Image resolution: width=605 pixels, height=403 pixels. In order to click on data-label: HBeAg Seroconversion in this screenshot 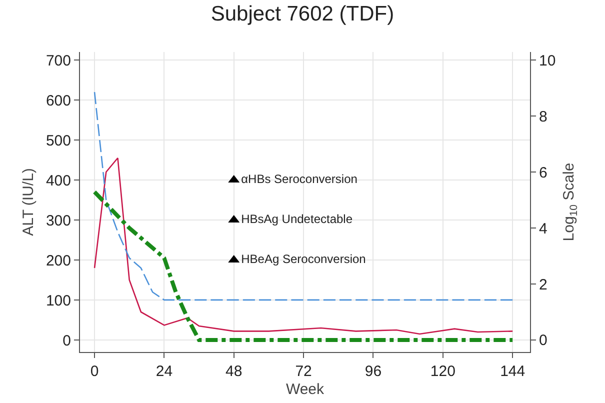, I will do `click(303, 259)`.